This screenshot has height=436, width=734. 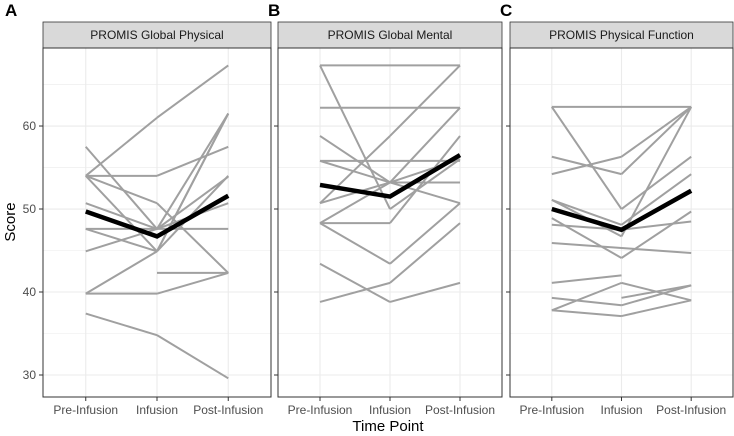 What do you see at coordinates (30, 209) in the screenshot?
I see `y-tick-label: 50` at bounding box center [30, 209].